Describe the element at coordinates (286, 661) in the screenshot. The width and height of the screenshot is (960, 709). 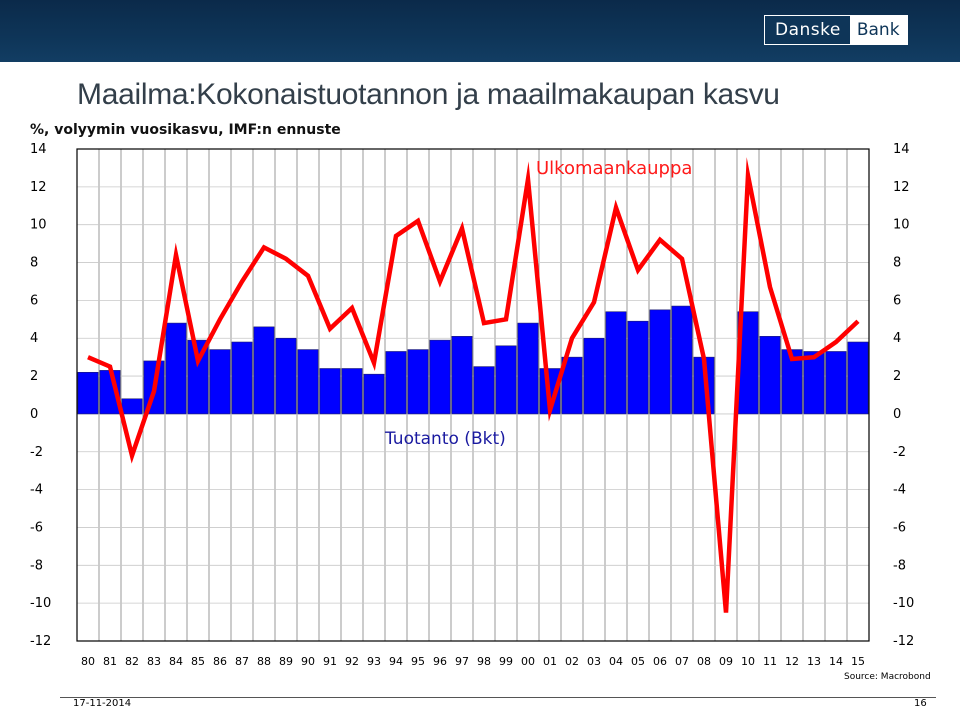
I see `x-tick-label: 89` at that location.